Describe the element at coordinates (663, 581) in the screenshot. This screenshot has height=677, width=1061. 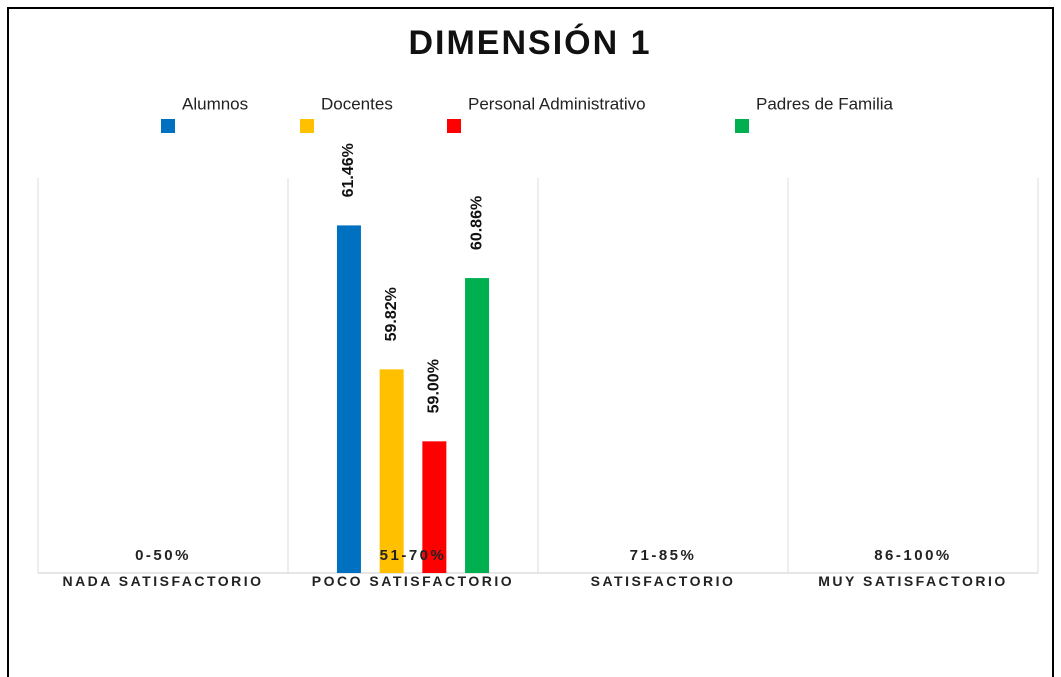
I see `x-tick-label: SATISFACTORIO` at that location.